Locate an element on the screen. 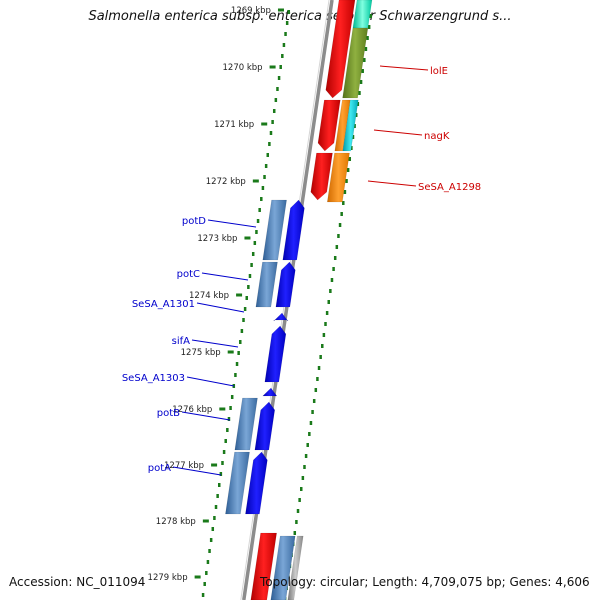 This screenshot has width=600, height=600. gene-potA is located at coordinates (256, 483).